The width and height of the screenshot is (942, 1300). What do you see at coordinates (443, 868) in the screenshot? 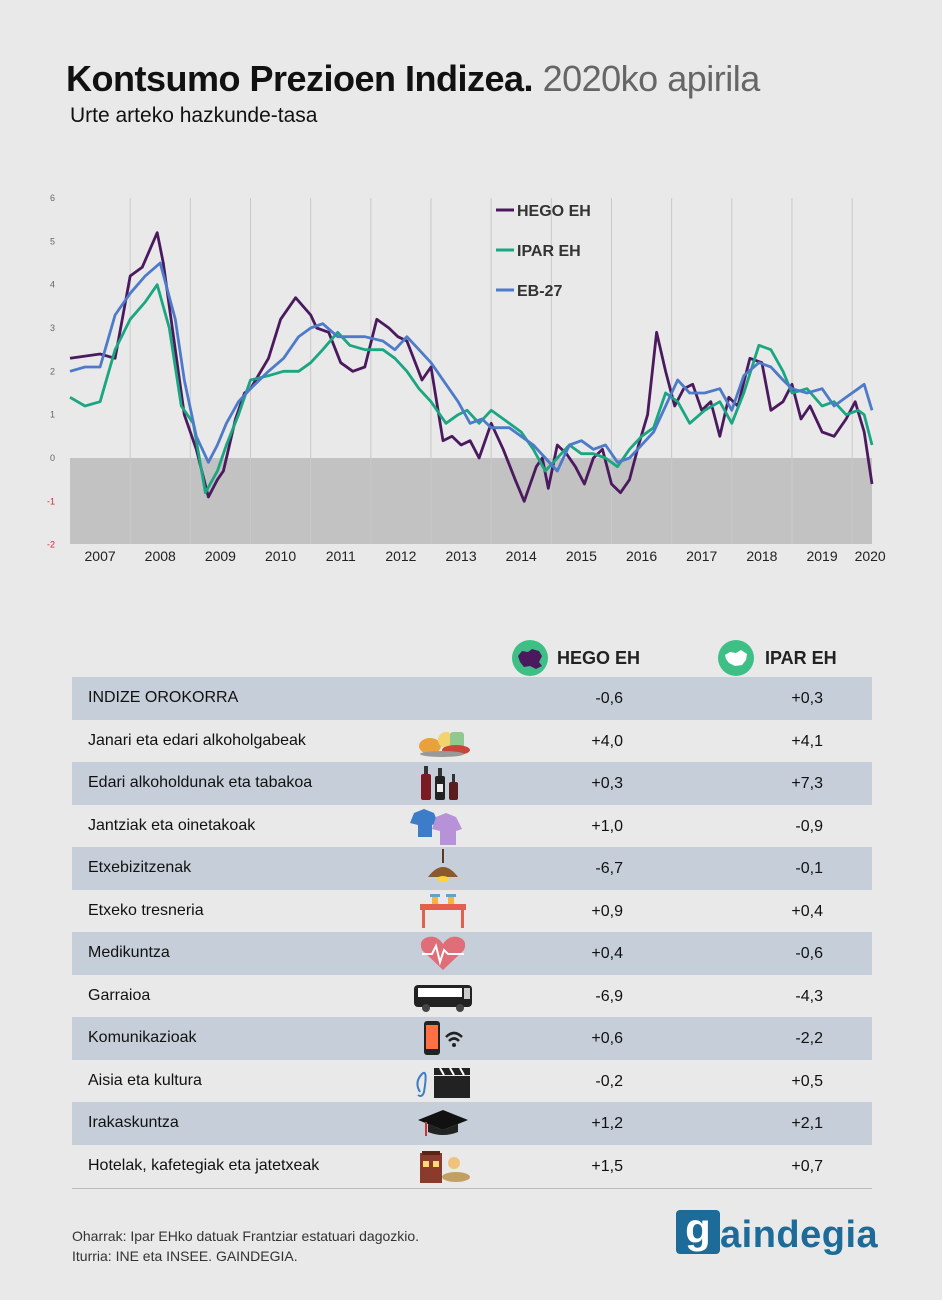
I see `lamp-icon` at bounding box center [443, 868].